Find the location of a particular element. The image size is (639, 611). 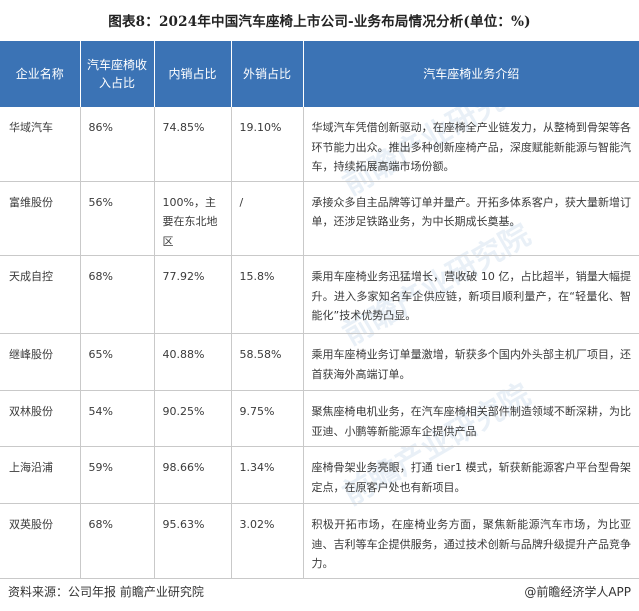

company-name: 华域汽车 is located at coordinates (40, 144).